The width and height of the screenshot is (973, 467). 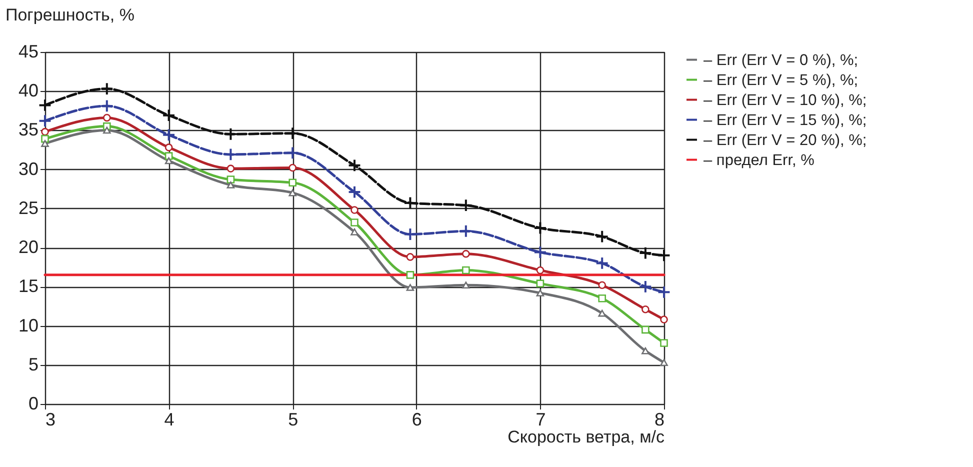 What do you see at coordinates (785, 140) in the screenshot?
I see `legend-label: – Err (Err V = 20 %), %;` at bounding box center [785, 140].